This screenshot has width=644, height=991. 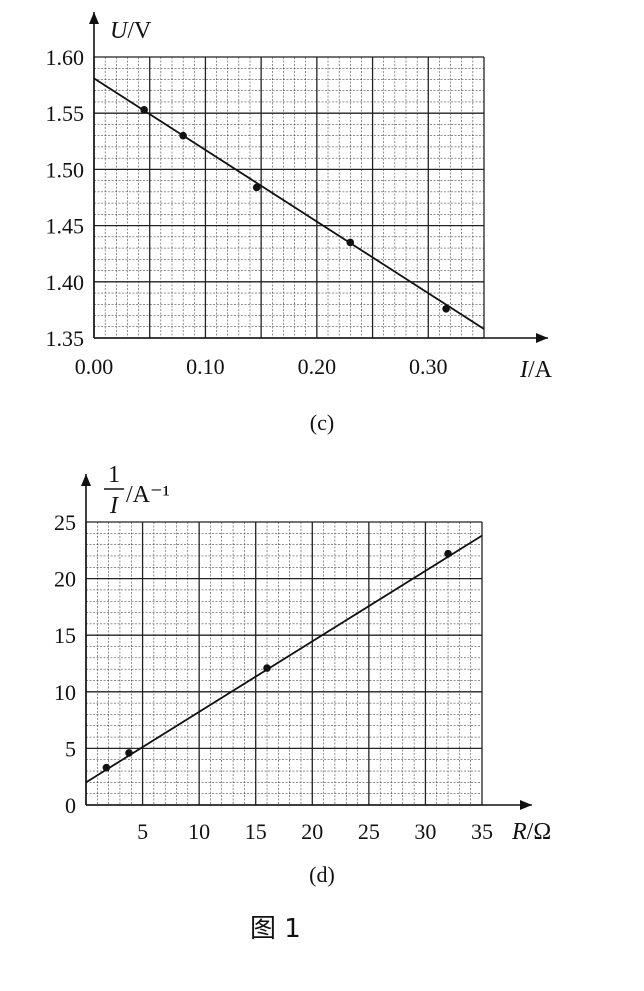 I want to click on figure-title: 图 1, so click(x=275, y=929).